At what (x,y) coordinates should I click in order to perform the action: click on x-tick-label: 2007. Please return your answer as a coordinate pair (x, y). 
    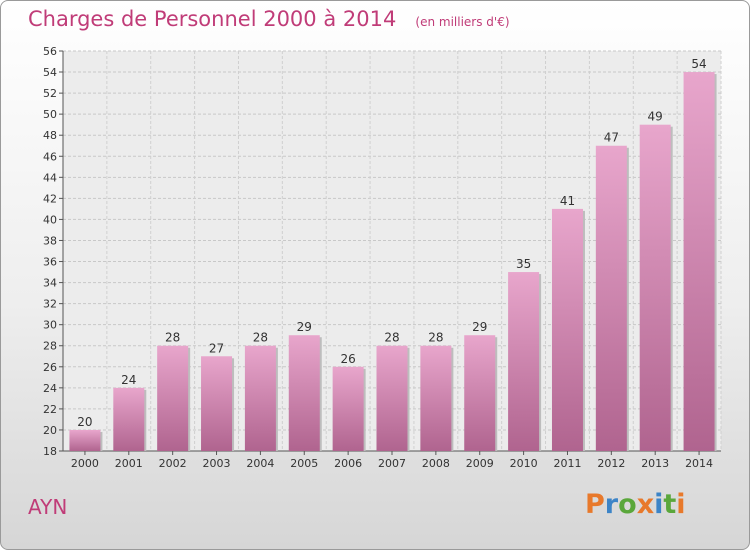
    Looking at the image, I should click on (392, 463).